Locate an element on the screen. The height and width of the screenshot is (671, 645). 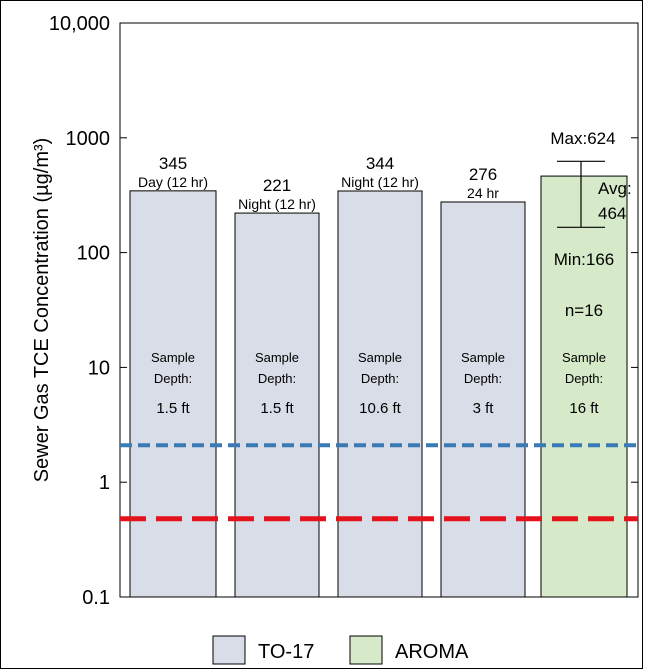
y-tick-label: 100 is located at coordinates (93, 254).